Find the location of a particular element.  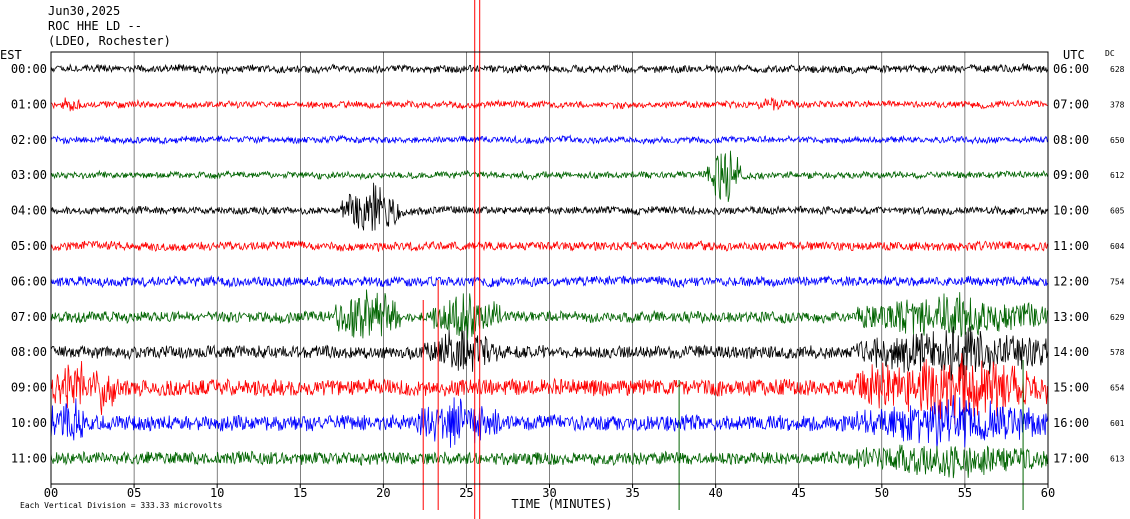

x-axis-title: TIME (MINUTES) is located at coordinates (561, 504).